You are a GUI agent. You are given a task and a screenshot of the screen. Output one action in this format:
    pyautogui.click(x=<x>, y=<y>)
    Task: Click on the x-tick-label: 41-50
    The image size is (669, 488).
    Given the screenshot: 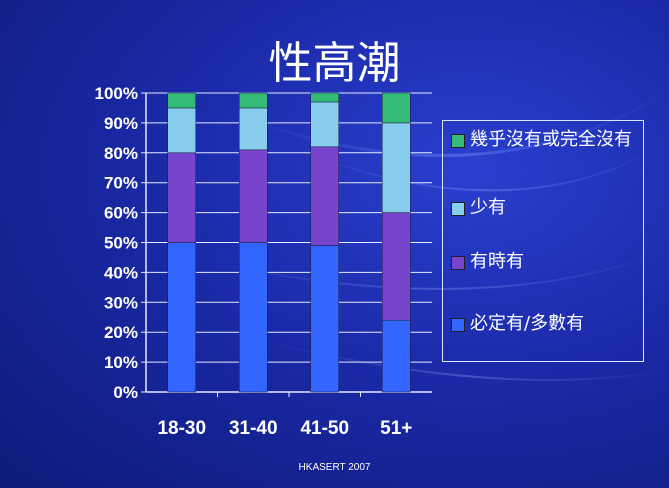 What is the action you would take?
    pyautogui.click(x=324, y=428)
    